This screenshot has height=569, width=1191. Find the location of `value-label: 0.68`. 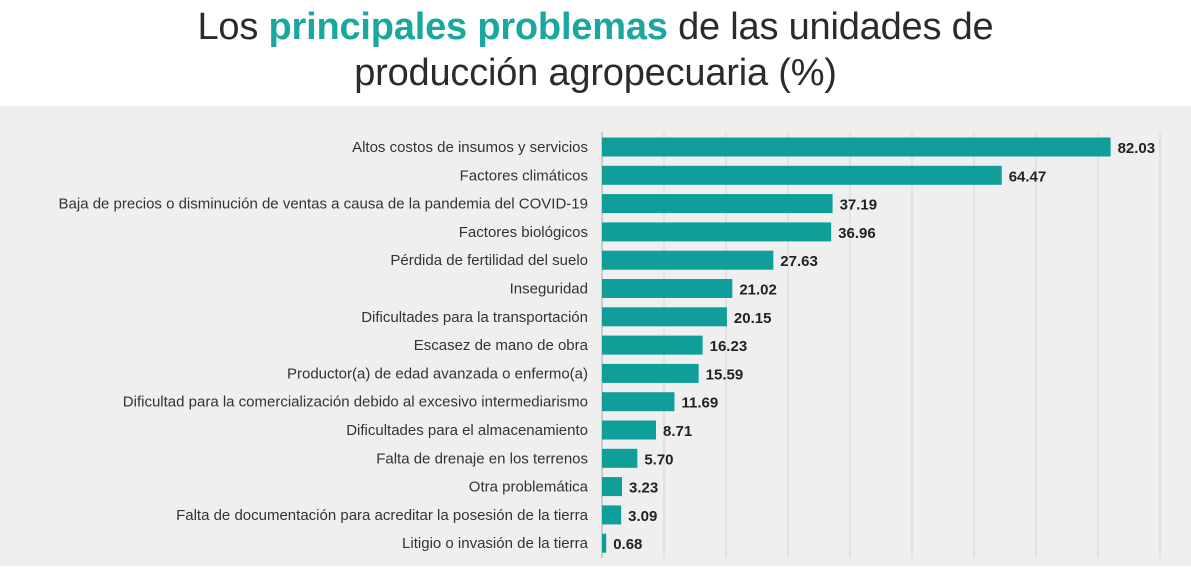

value-label: 0.68 is located at coordinates (627, 544).